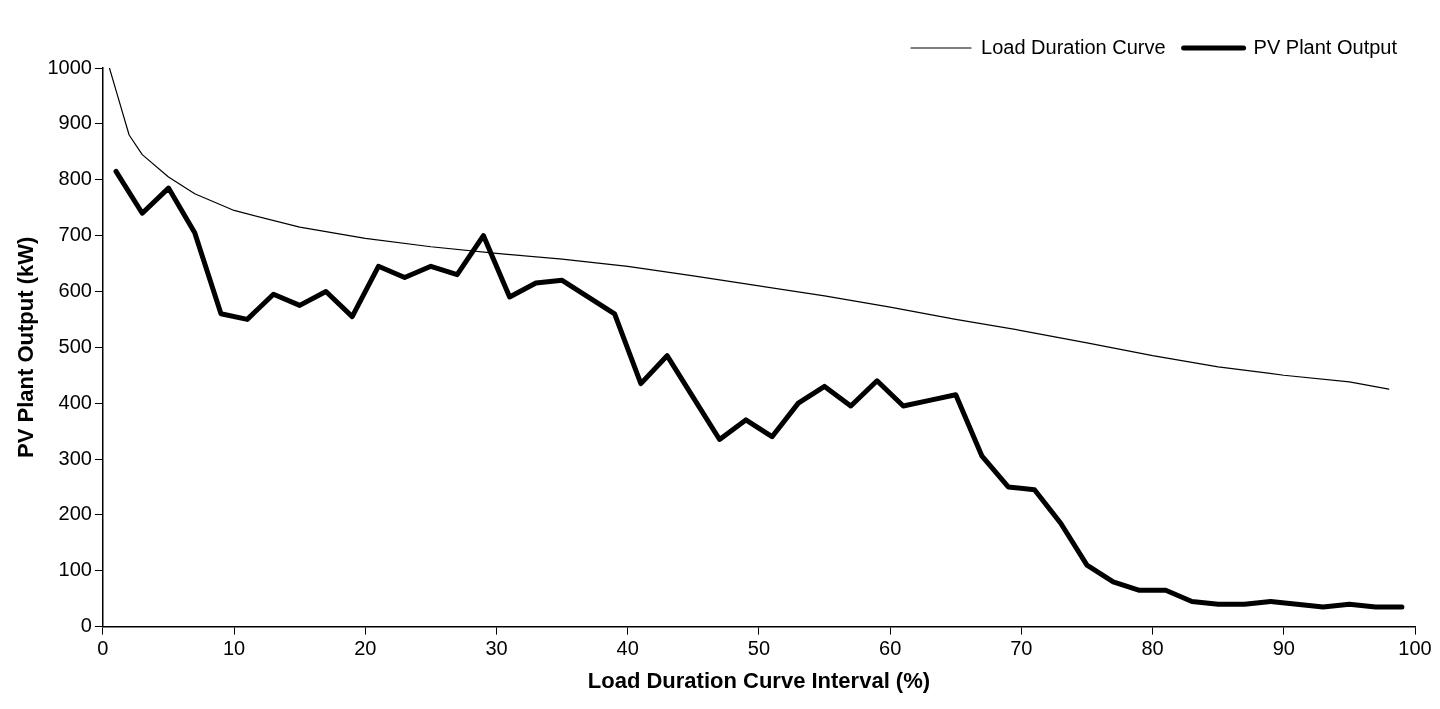  Describe the element at coordinates (1021, 648) in the screenshot. I see `x-tick-label: 70` at that location.